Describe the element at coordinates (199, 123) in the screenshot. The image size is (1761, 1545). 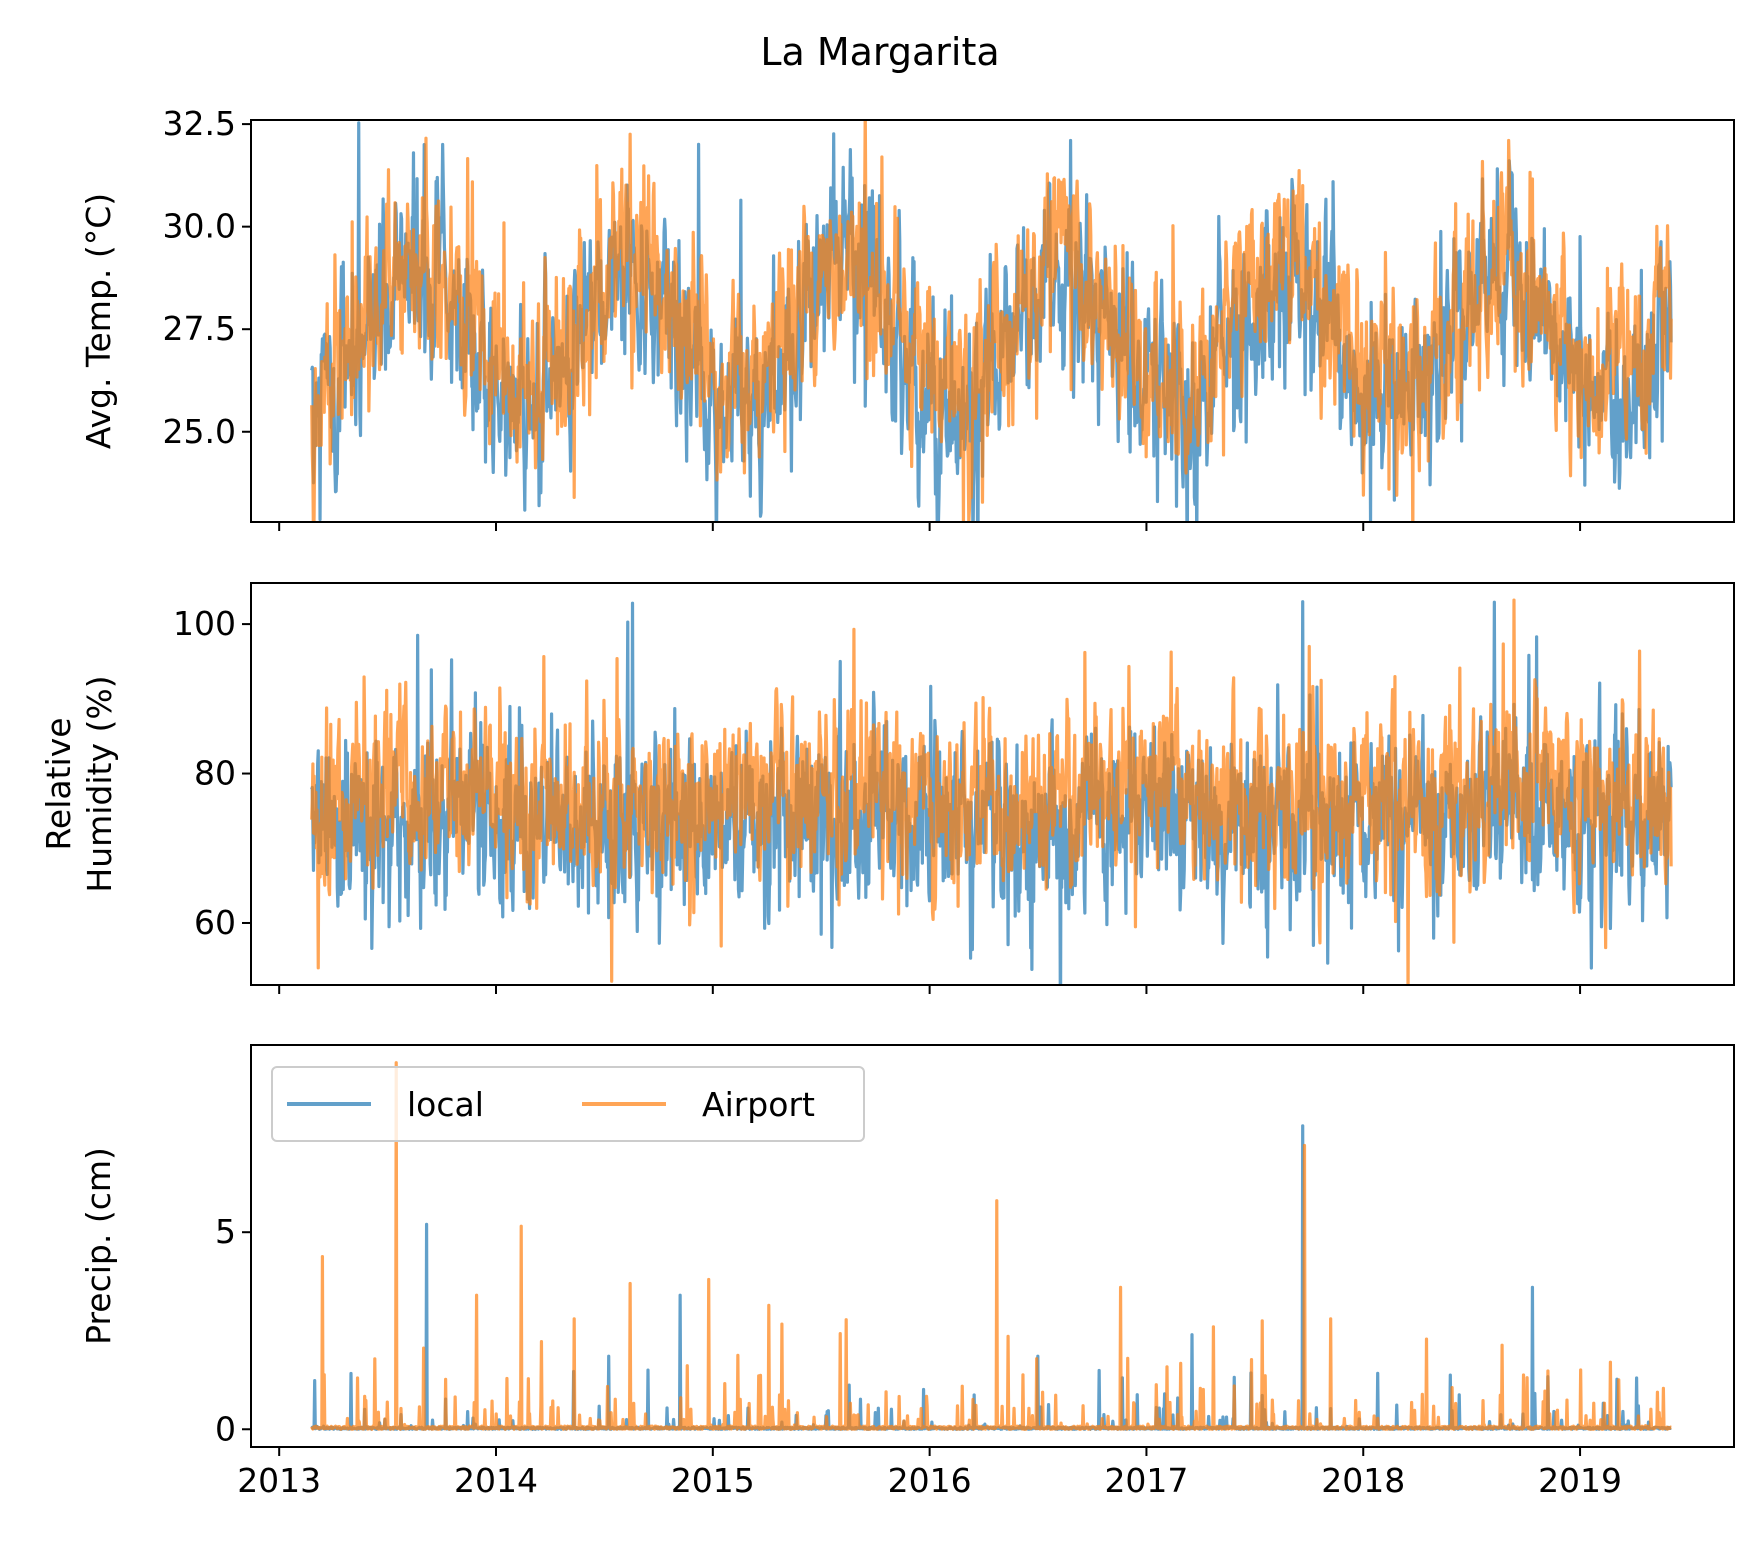
I see `y-tick-label: 32.5` at that location.